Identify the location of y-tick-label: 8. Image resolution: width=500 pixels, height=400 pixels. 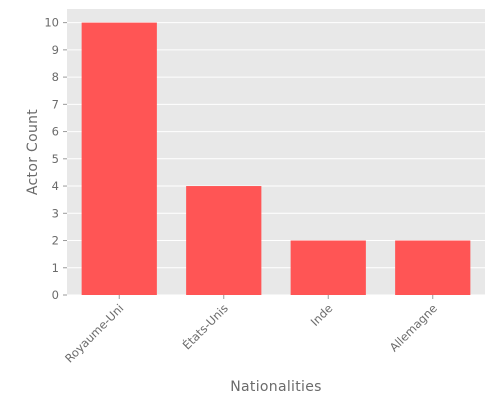
(55, 77).